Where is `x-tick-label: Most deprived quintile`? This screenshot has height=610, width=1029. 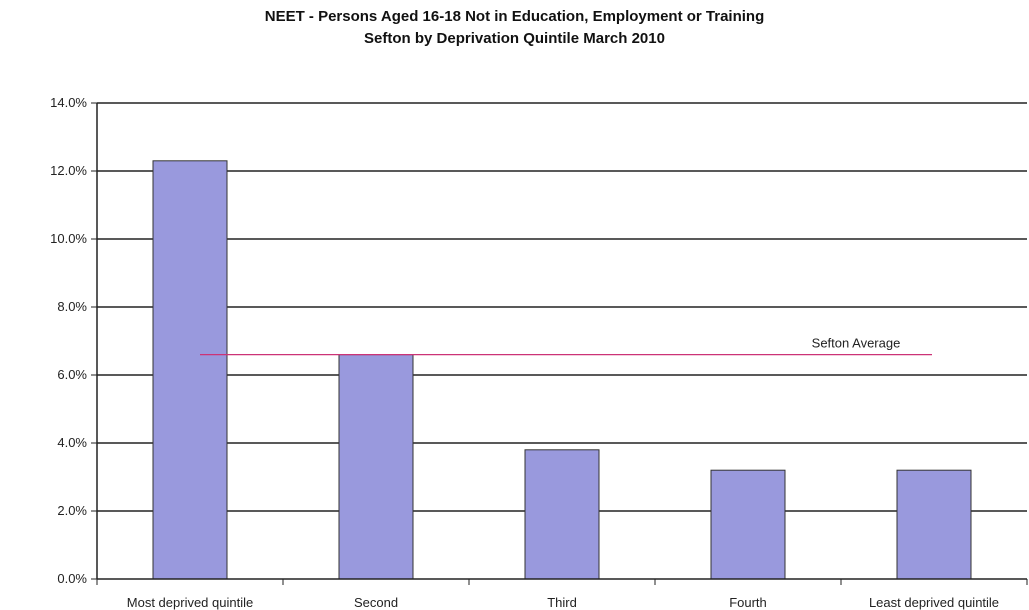 x-tick-label: Most deprived quintile is located at coordinates (190, 602).